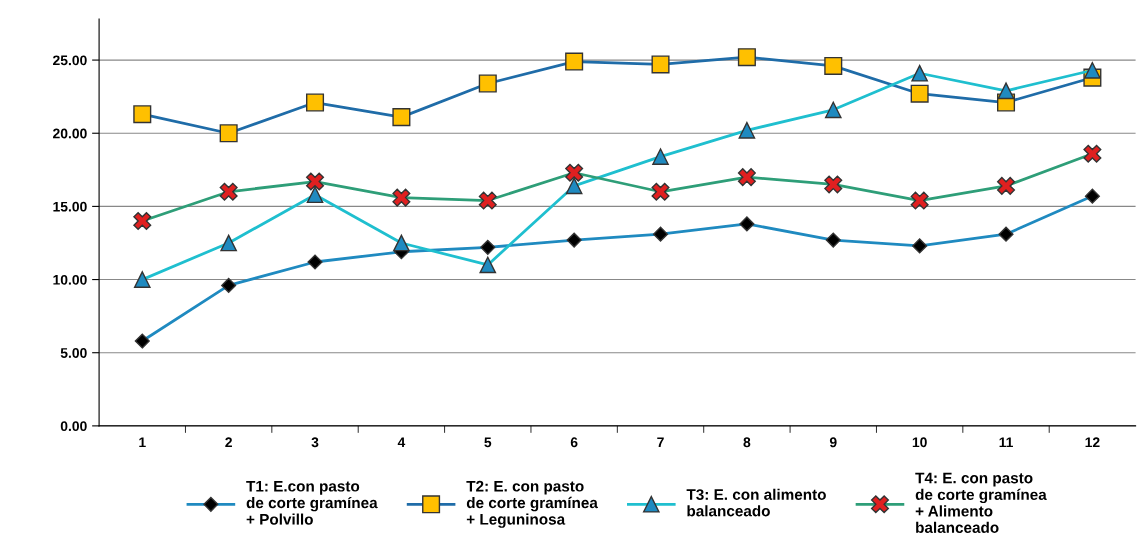  Describe the element at coordinates (833, 442) in the screenshot. I see `x-tick-label: 9` at that location.